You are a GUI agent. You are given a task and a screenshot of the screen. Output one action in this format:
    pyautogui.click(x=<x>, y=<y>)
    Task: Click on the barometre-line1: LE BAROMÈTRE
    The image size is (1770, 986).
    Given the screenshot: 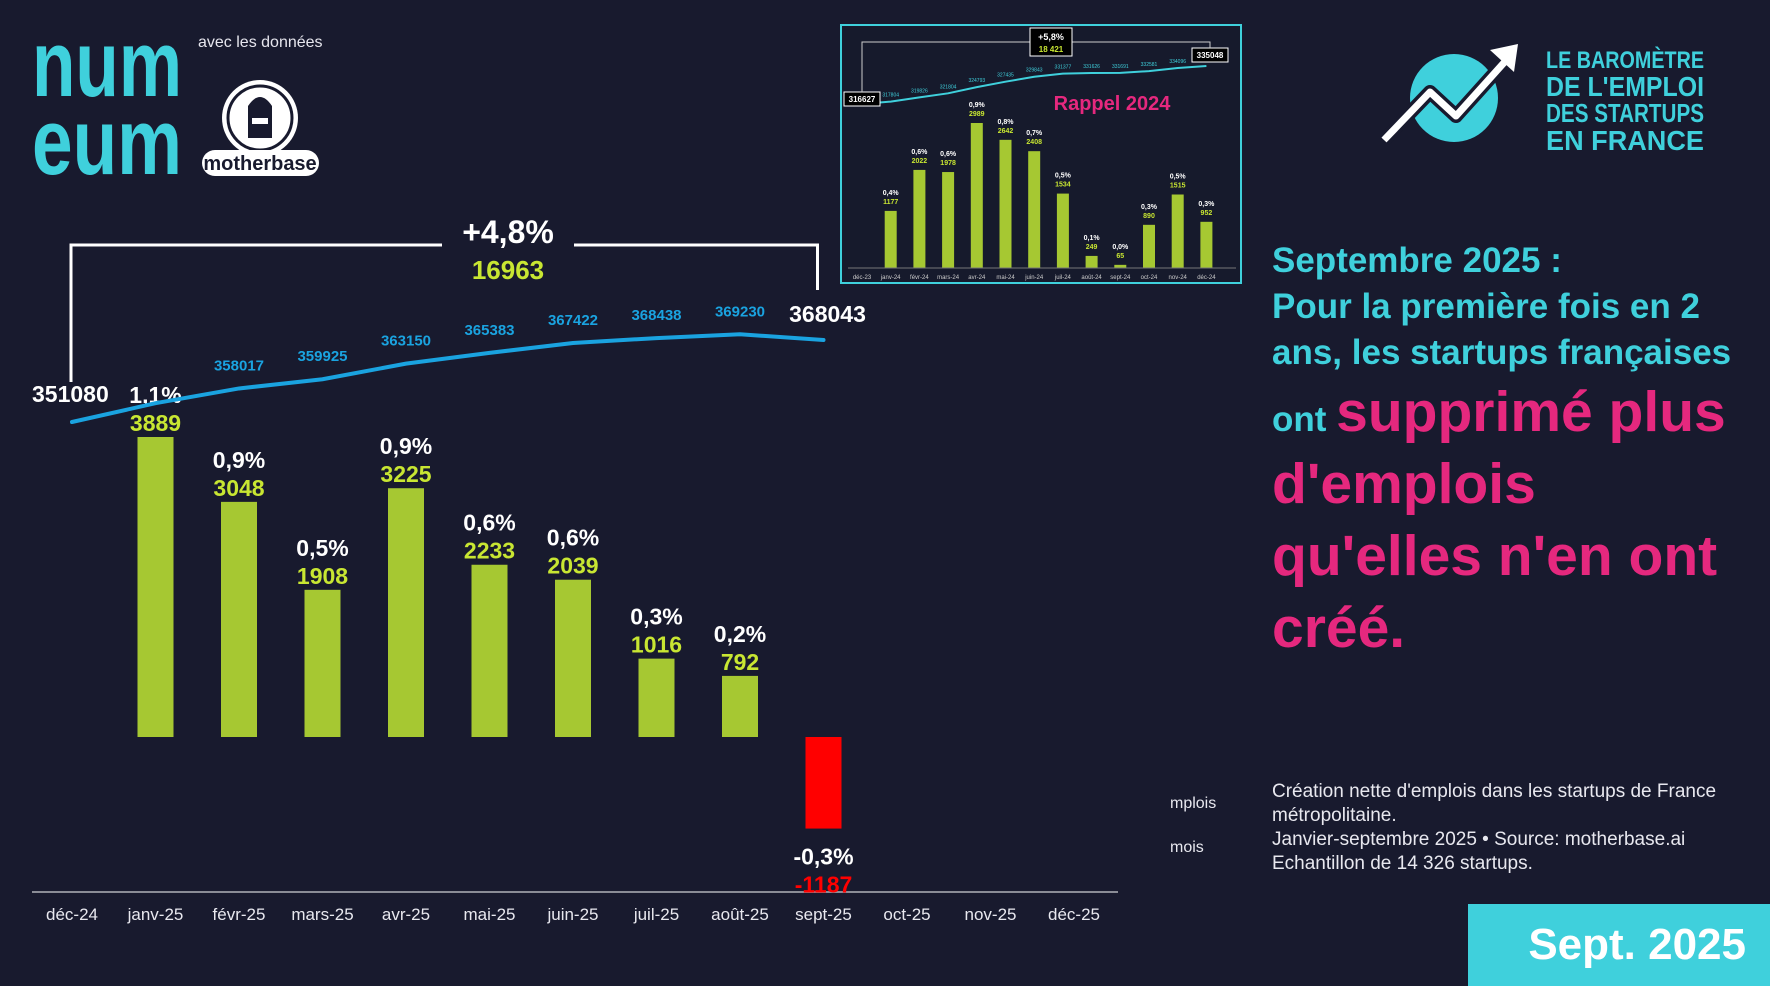 What is the action you would take?
    pyautogui.click(x=1625, y=60)
    